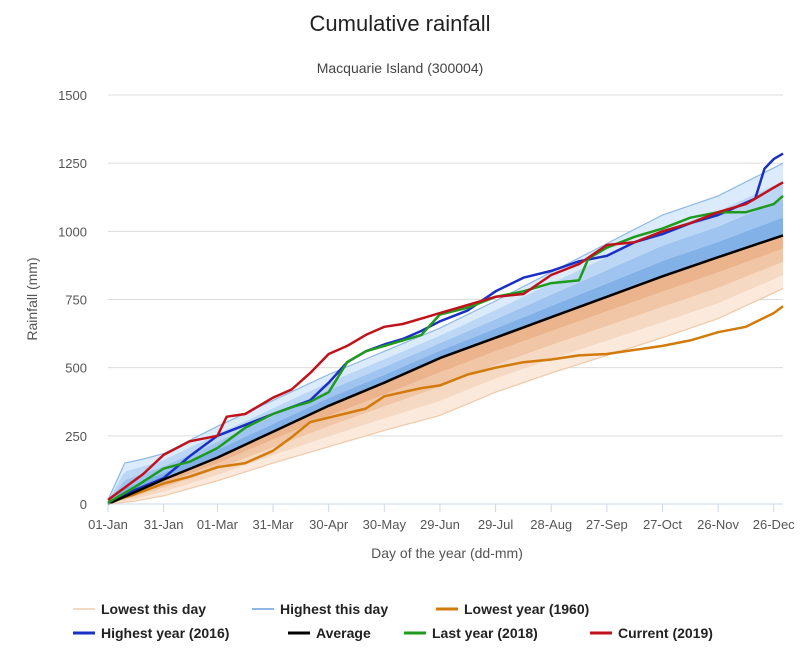 The width and height of the screenshot is (800, 667). I want to click on legend-item-current-2019: Current (2019), so click(651, 633).